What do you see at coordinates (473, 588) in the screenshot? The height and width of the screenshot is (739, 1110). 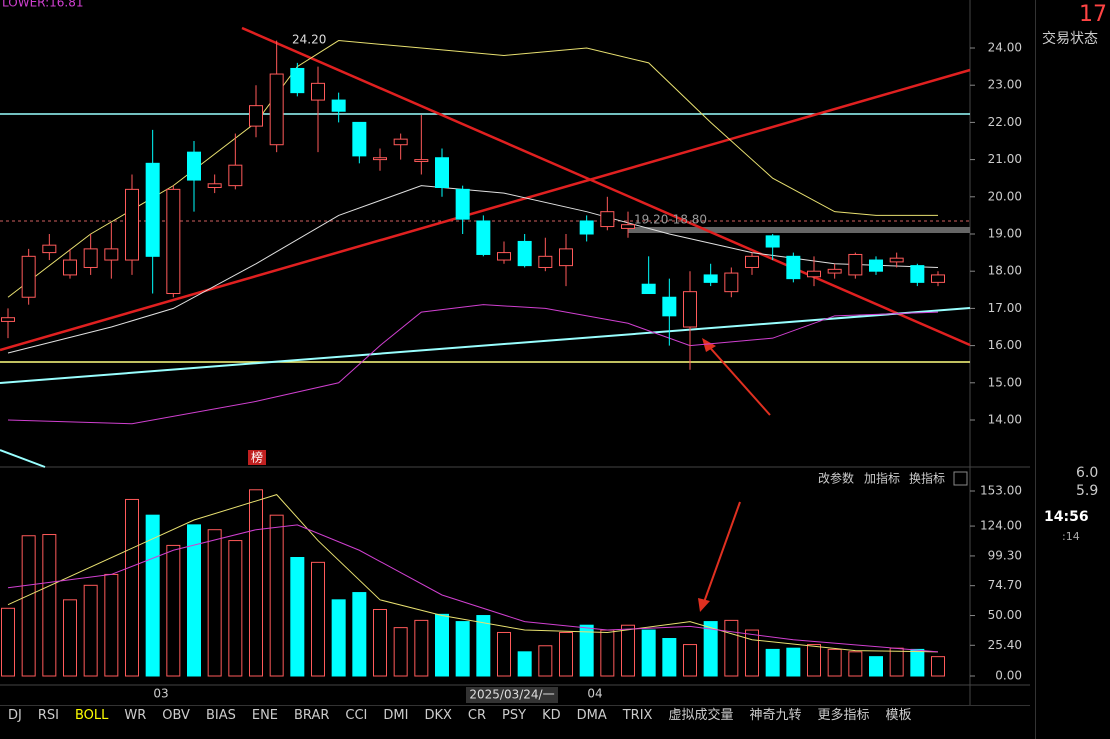 I see `line` at bounding box center [473, 588].